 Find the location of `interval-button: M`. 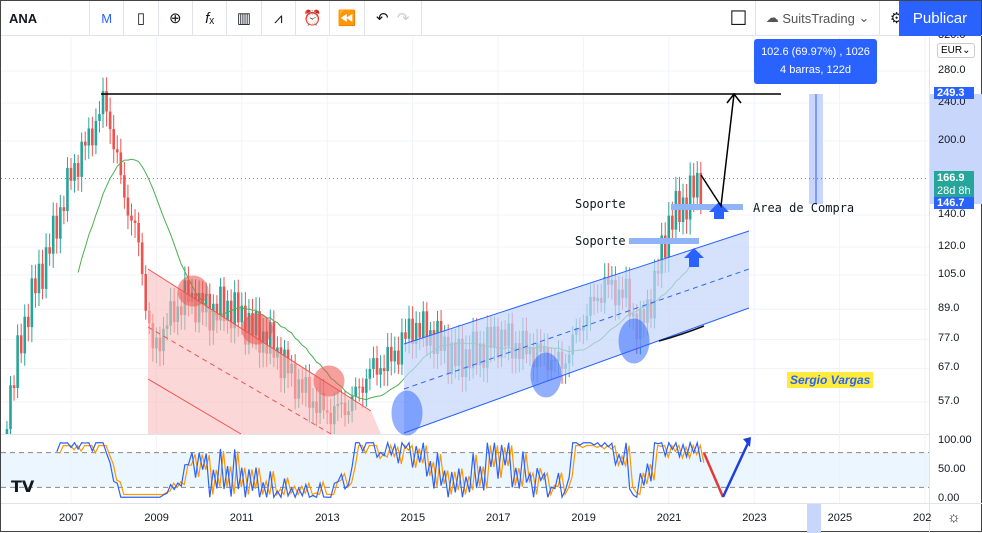

interval-button: M is located at coordinates (107, 18).